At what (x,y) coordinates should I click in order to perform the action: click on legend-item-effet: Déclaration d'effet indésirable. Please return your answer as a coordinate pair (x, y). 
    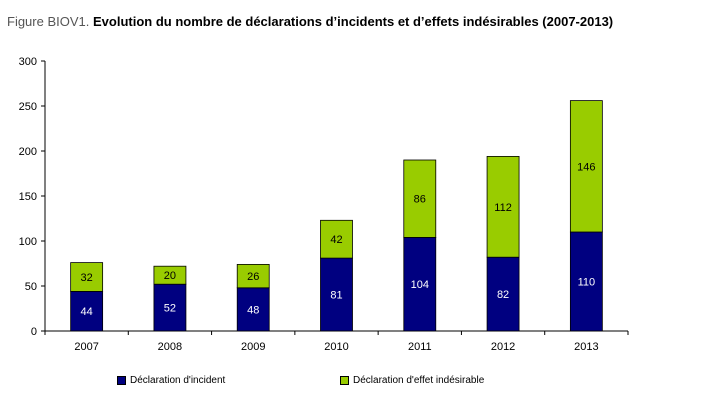
    Looking at the image, I should click on (412, 380).